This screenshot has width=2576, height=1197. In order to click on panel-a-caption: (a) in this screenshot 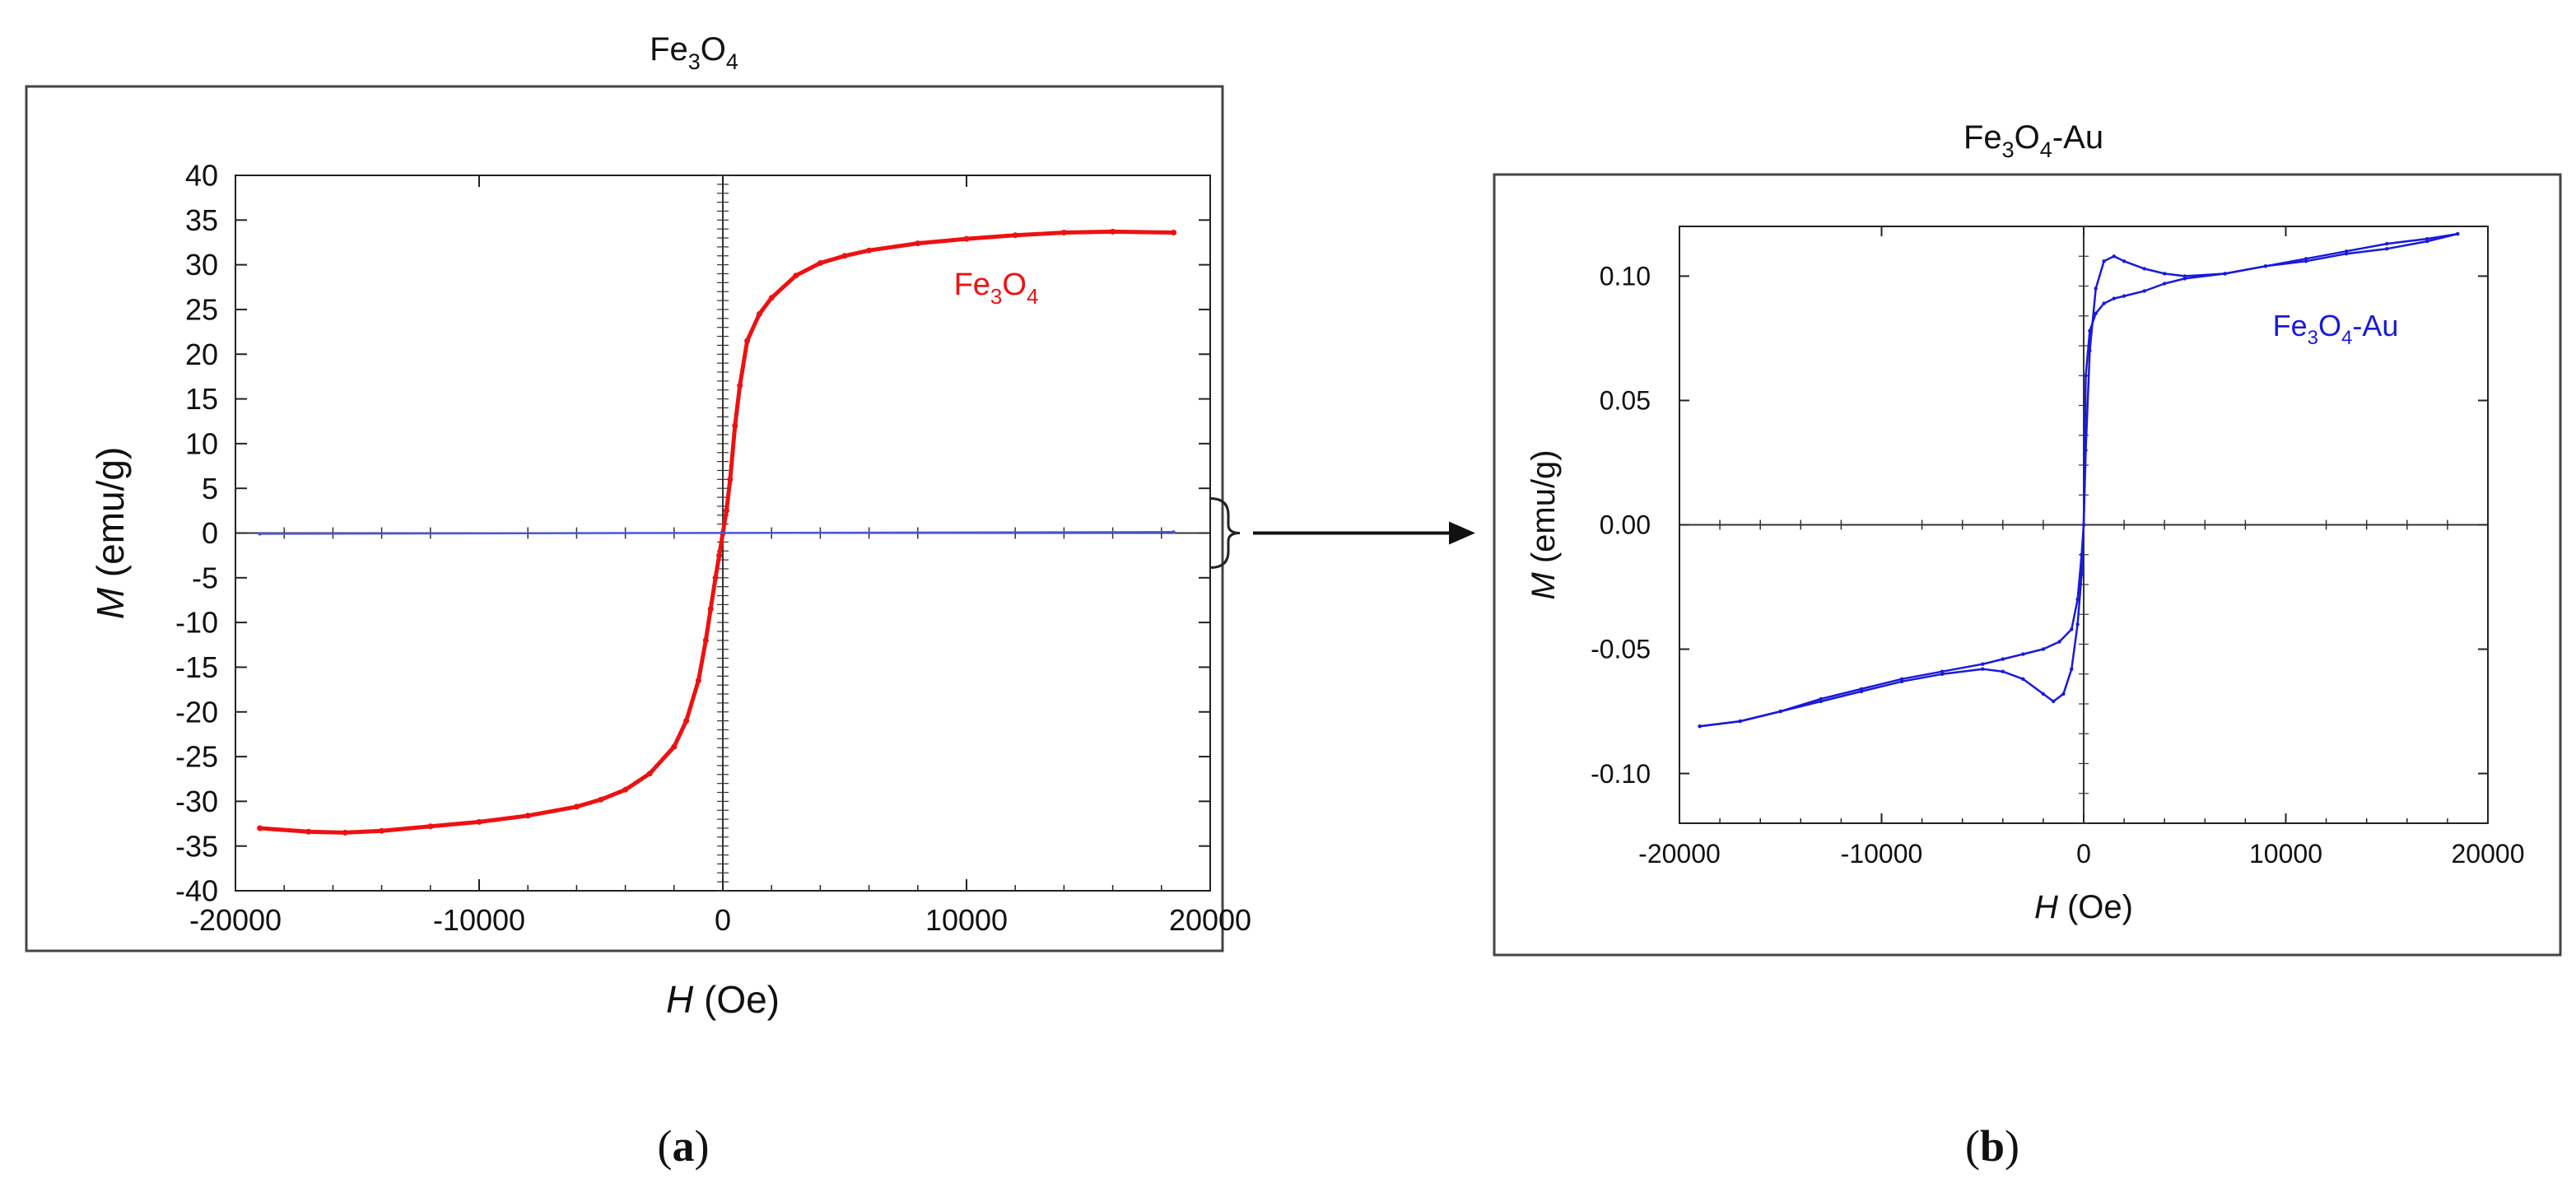, I will do `click(684, 1146)`.